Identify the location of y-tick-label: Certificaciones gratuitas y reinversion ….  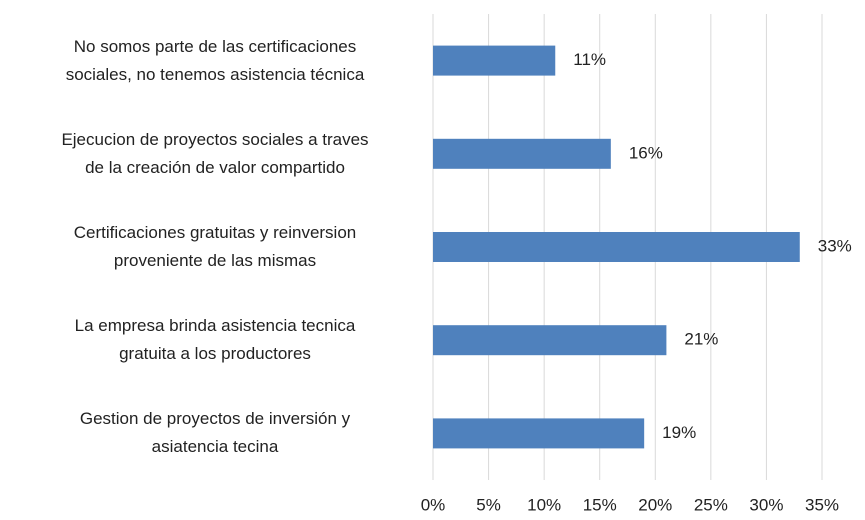
(215, 246).